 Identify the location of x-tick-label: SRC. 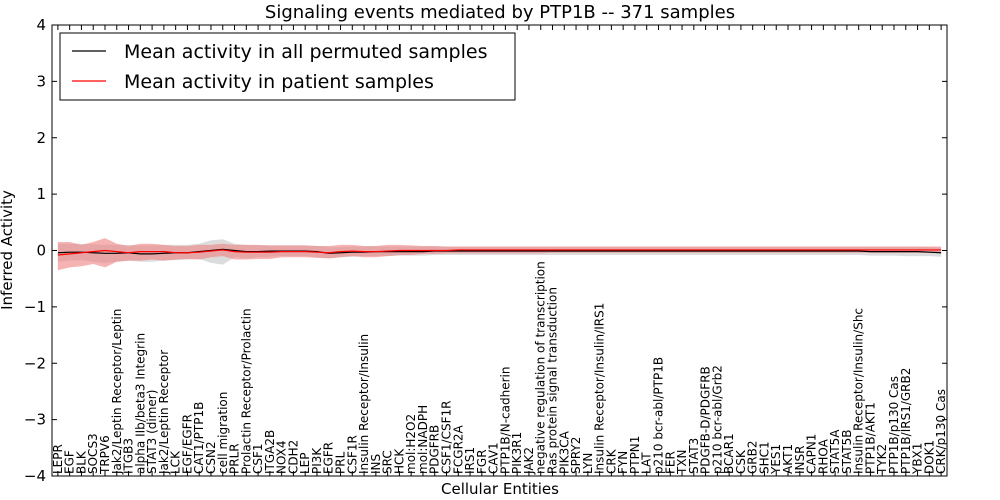
(388, 462).